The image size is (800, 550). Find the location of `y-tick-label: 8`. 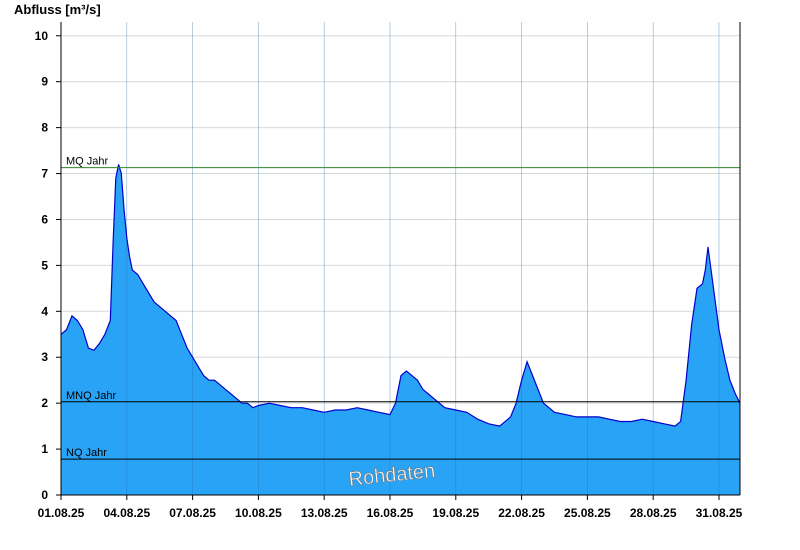

y-tick-label: 8 is located at coordinates (44, 128).